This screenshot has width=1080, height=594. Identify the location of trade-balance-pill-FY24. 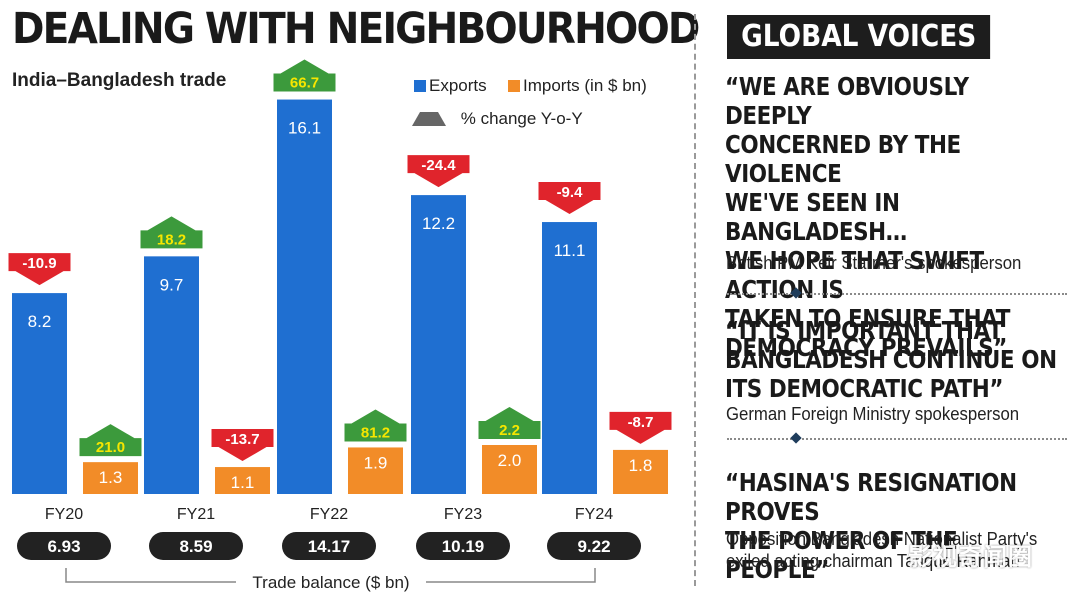
(594, 546).